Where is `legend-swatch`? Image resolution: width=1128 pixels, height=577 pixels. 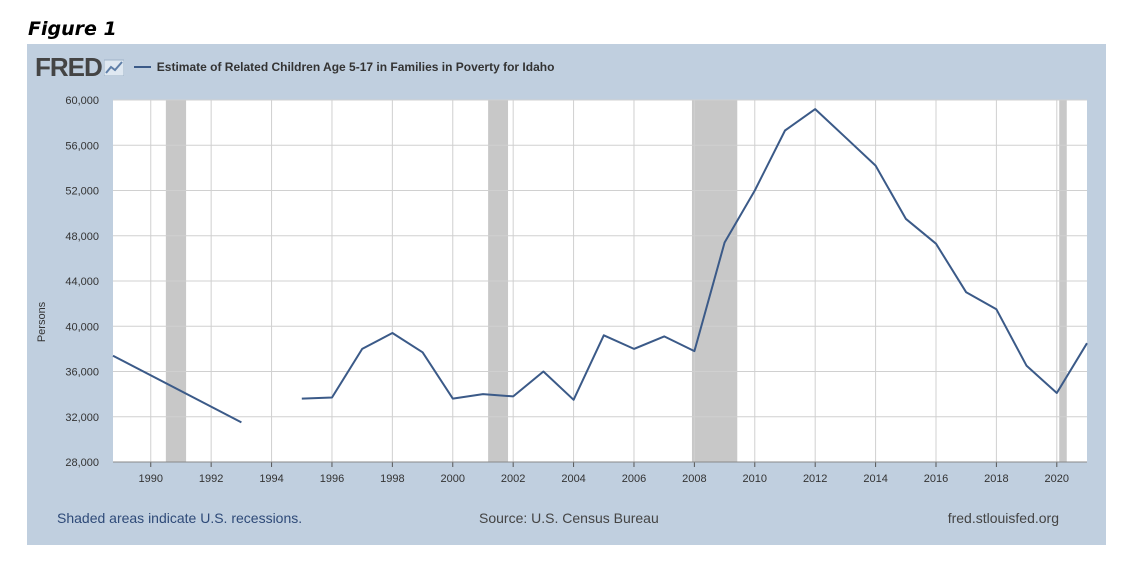
legend-swatch is located at coordinates (142, 67).